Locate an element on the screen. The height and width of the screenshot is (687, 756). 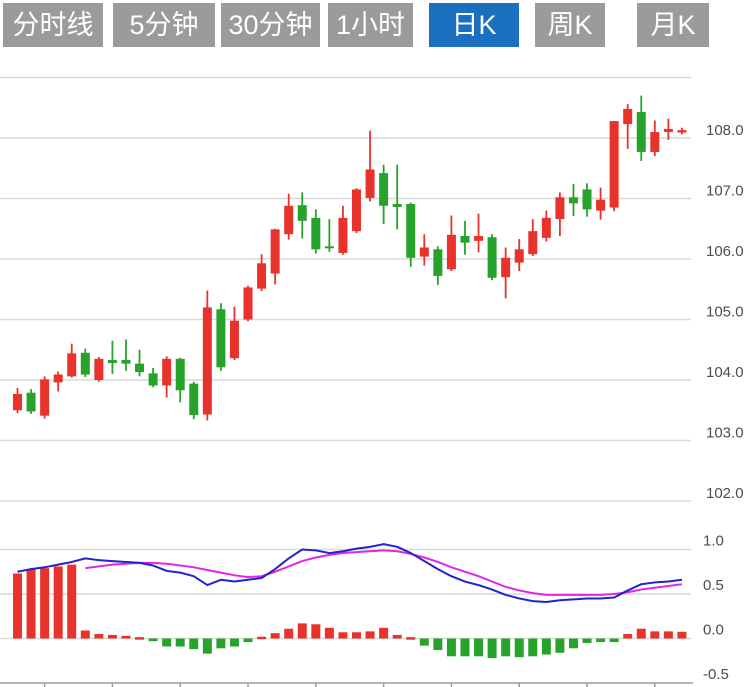
price-axis-labels: 108.0 107.0 106.0 105.0 104.0 103.0 102.0 is located at coordinates (725, 312).